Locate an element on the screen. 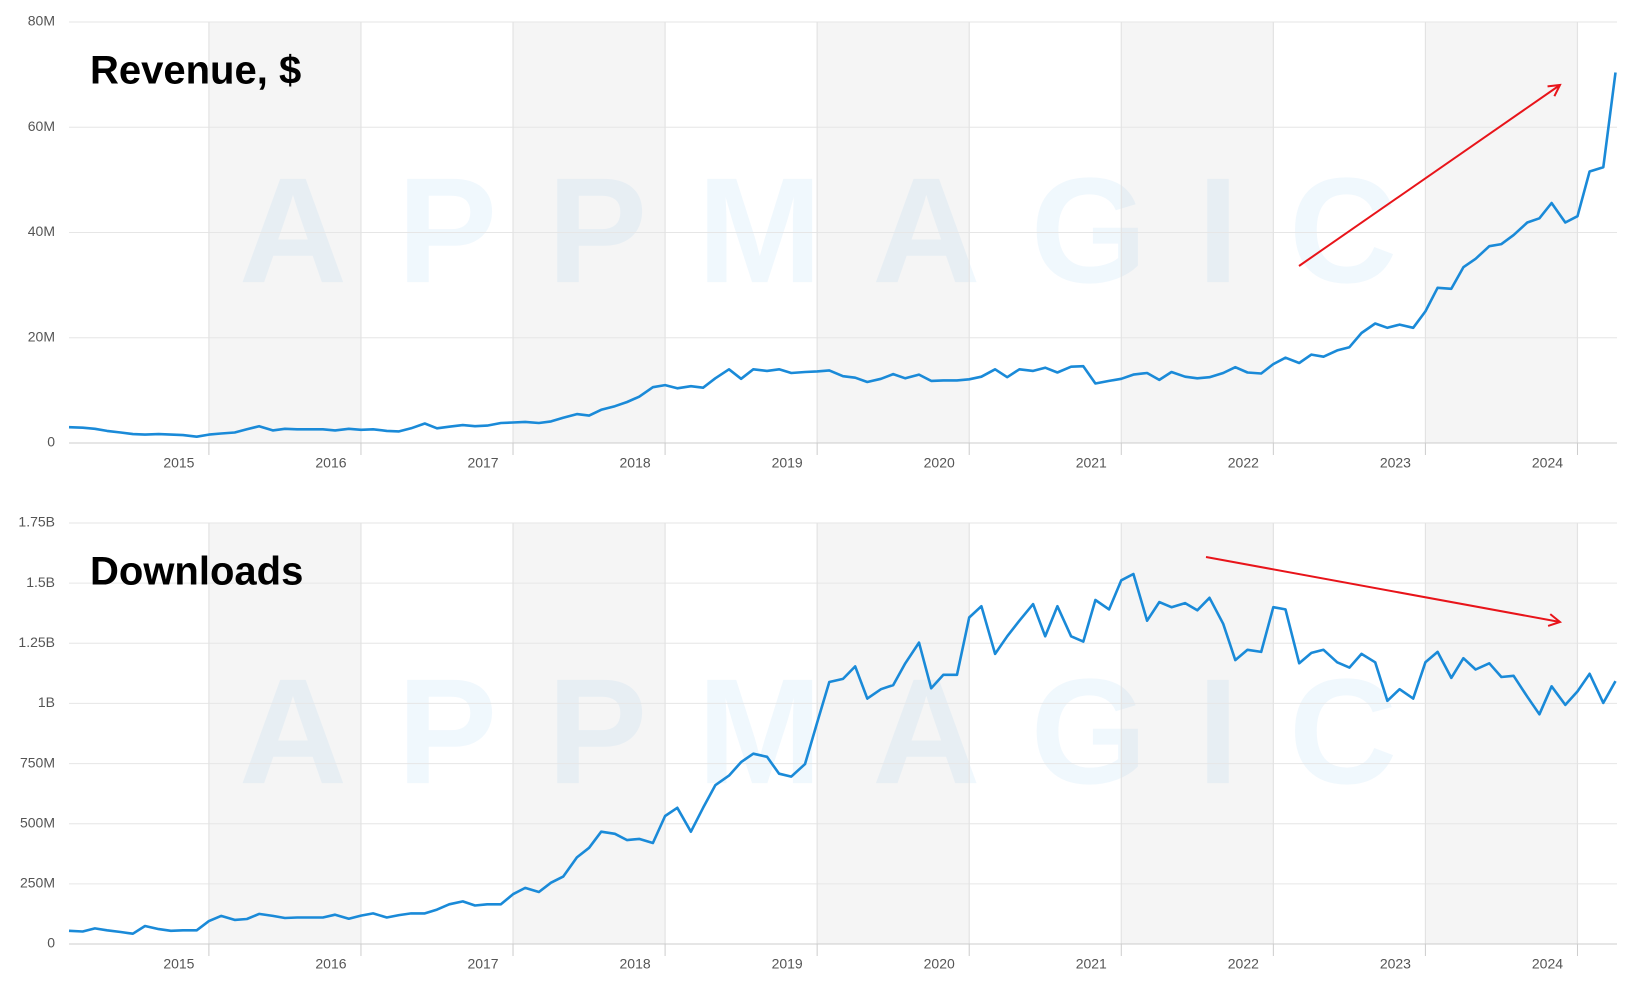 This screenshot has height=992, width=1630. y-tick-label: 20M is located at coordinates (41, 336).